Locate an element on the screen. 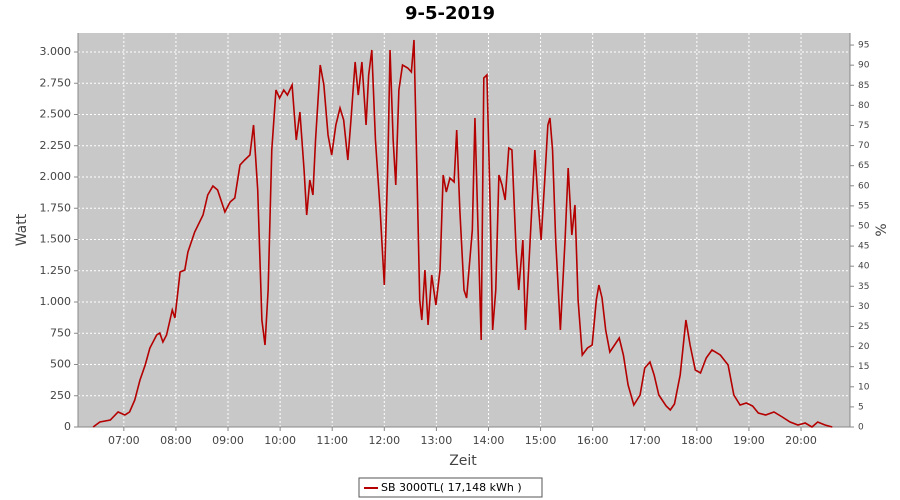 The height and width of the screenshot is (500, 900). x-tick-label: 20:00 is located at coordinates (801, 440).